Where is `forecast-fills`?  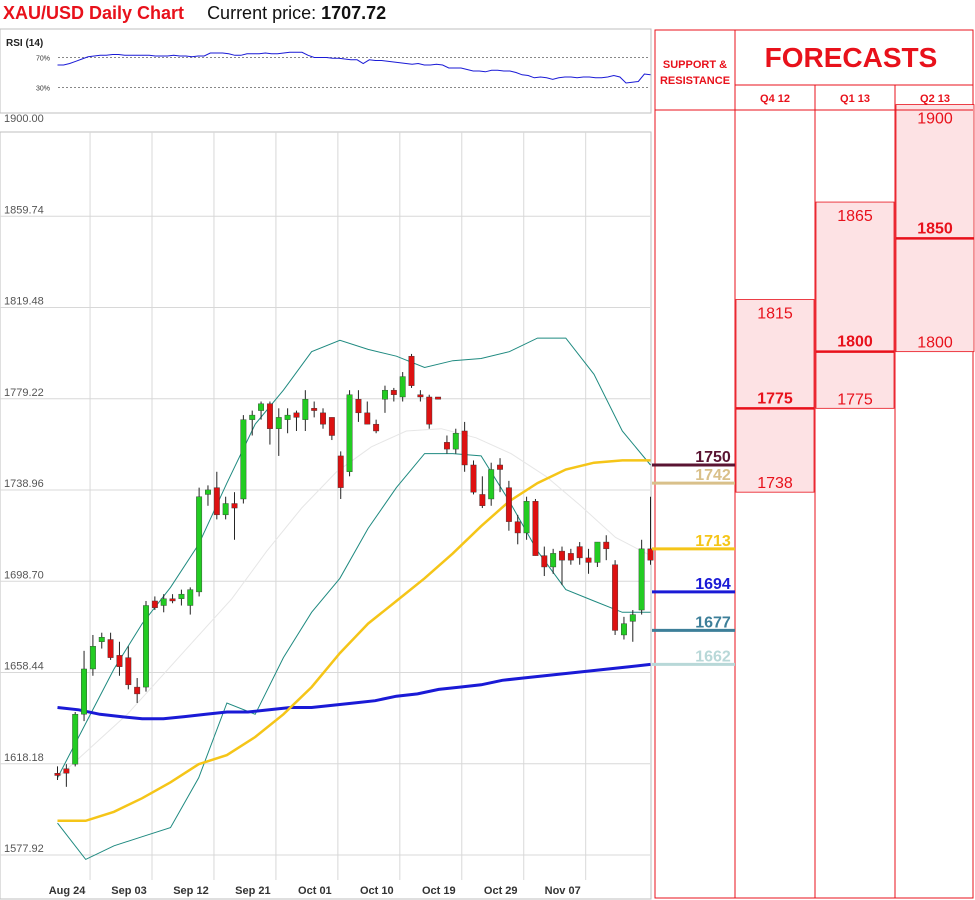
forecast-fills is located at coordinates (855, 298).